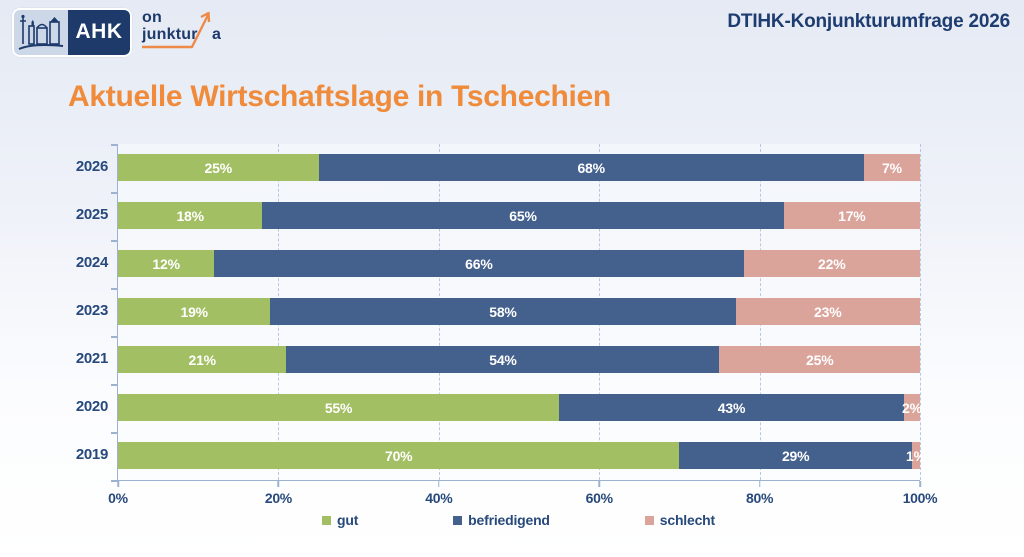 Image resolution: width=1024 pixels, height=557 pixels. What do you see at coordinates (91, 214) in the screenshot?
I see `year-label: 2025` at bounding box center [91, 214].